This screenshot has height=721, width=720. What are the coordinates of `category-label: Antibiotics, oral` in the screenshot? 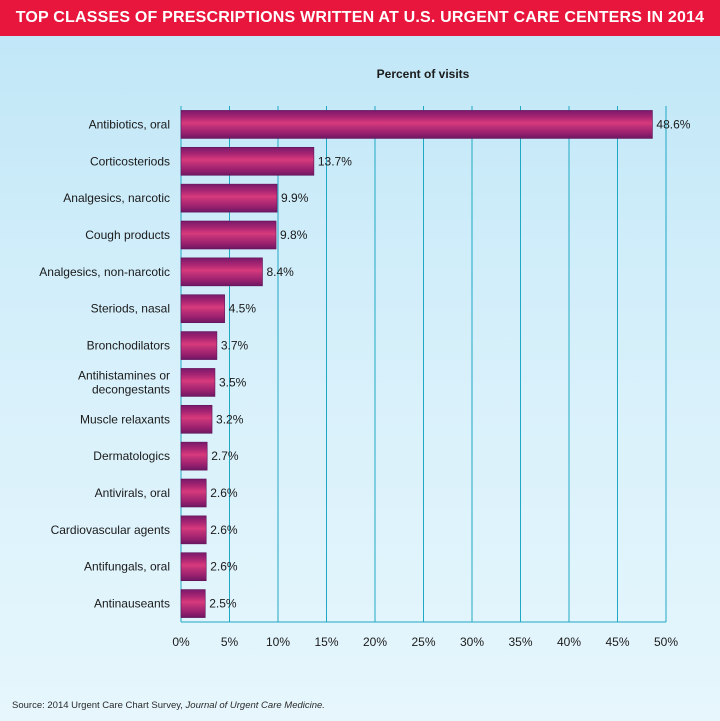 It's located at (129, 124).